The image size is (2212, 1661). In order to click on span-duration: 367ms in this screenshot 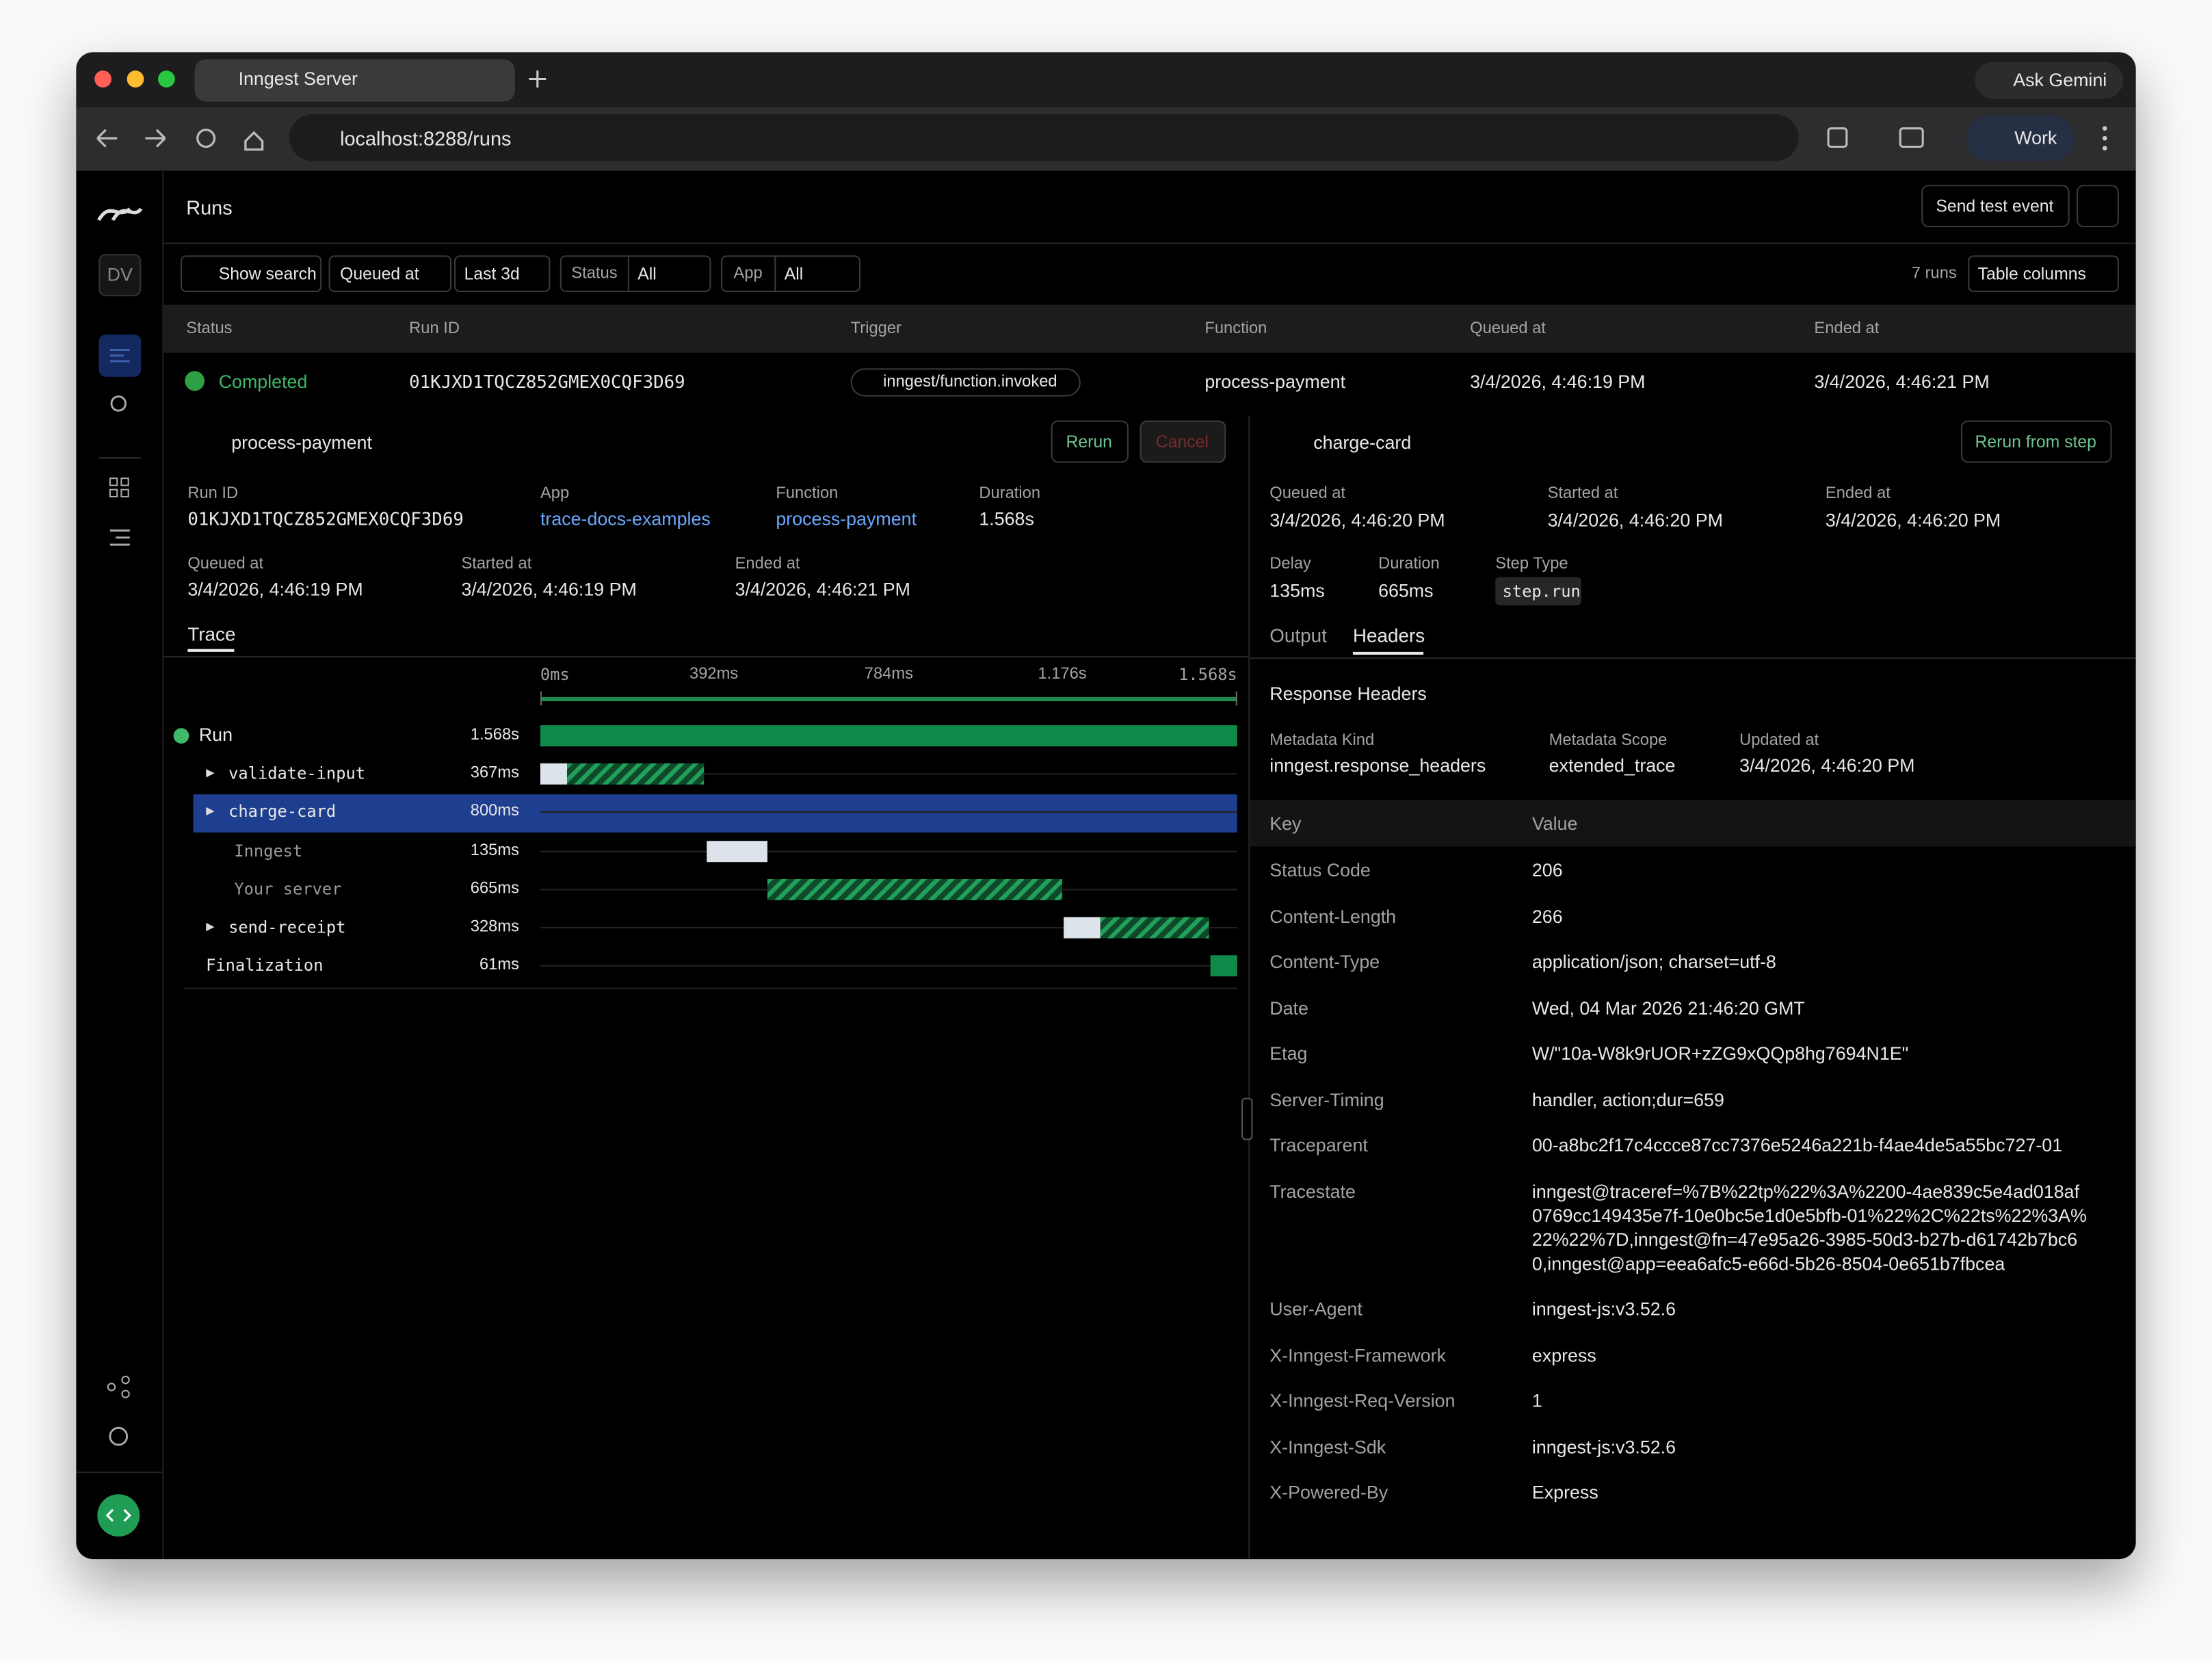, I will do `click(495, 773)`.